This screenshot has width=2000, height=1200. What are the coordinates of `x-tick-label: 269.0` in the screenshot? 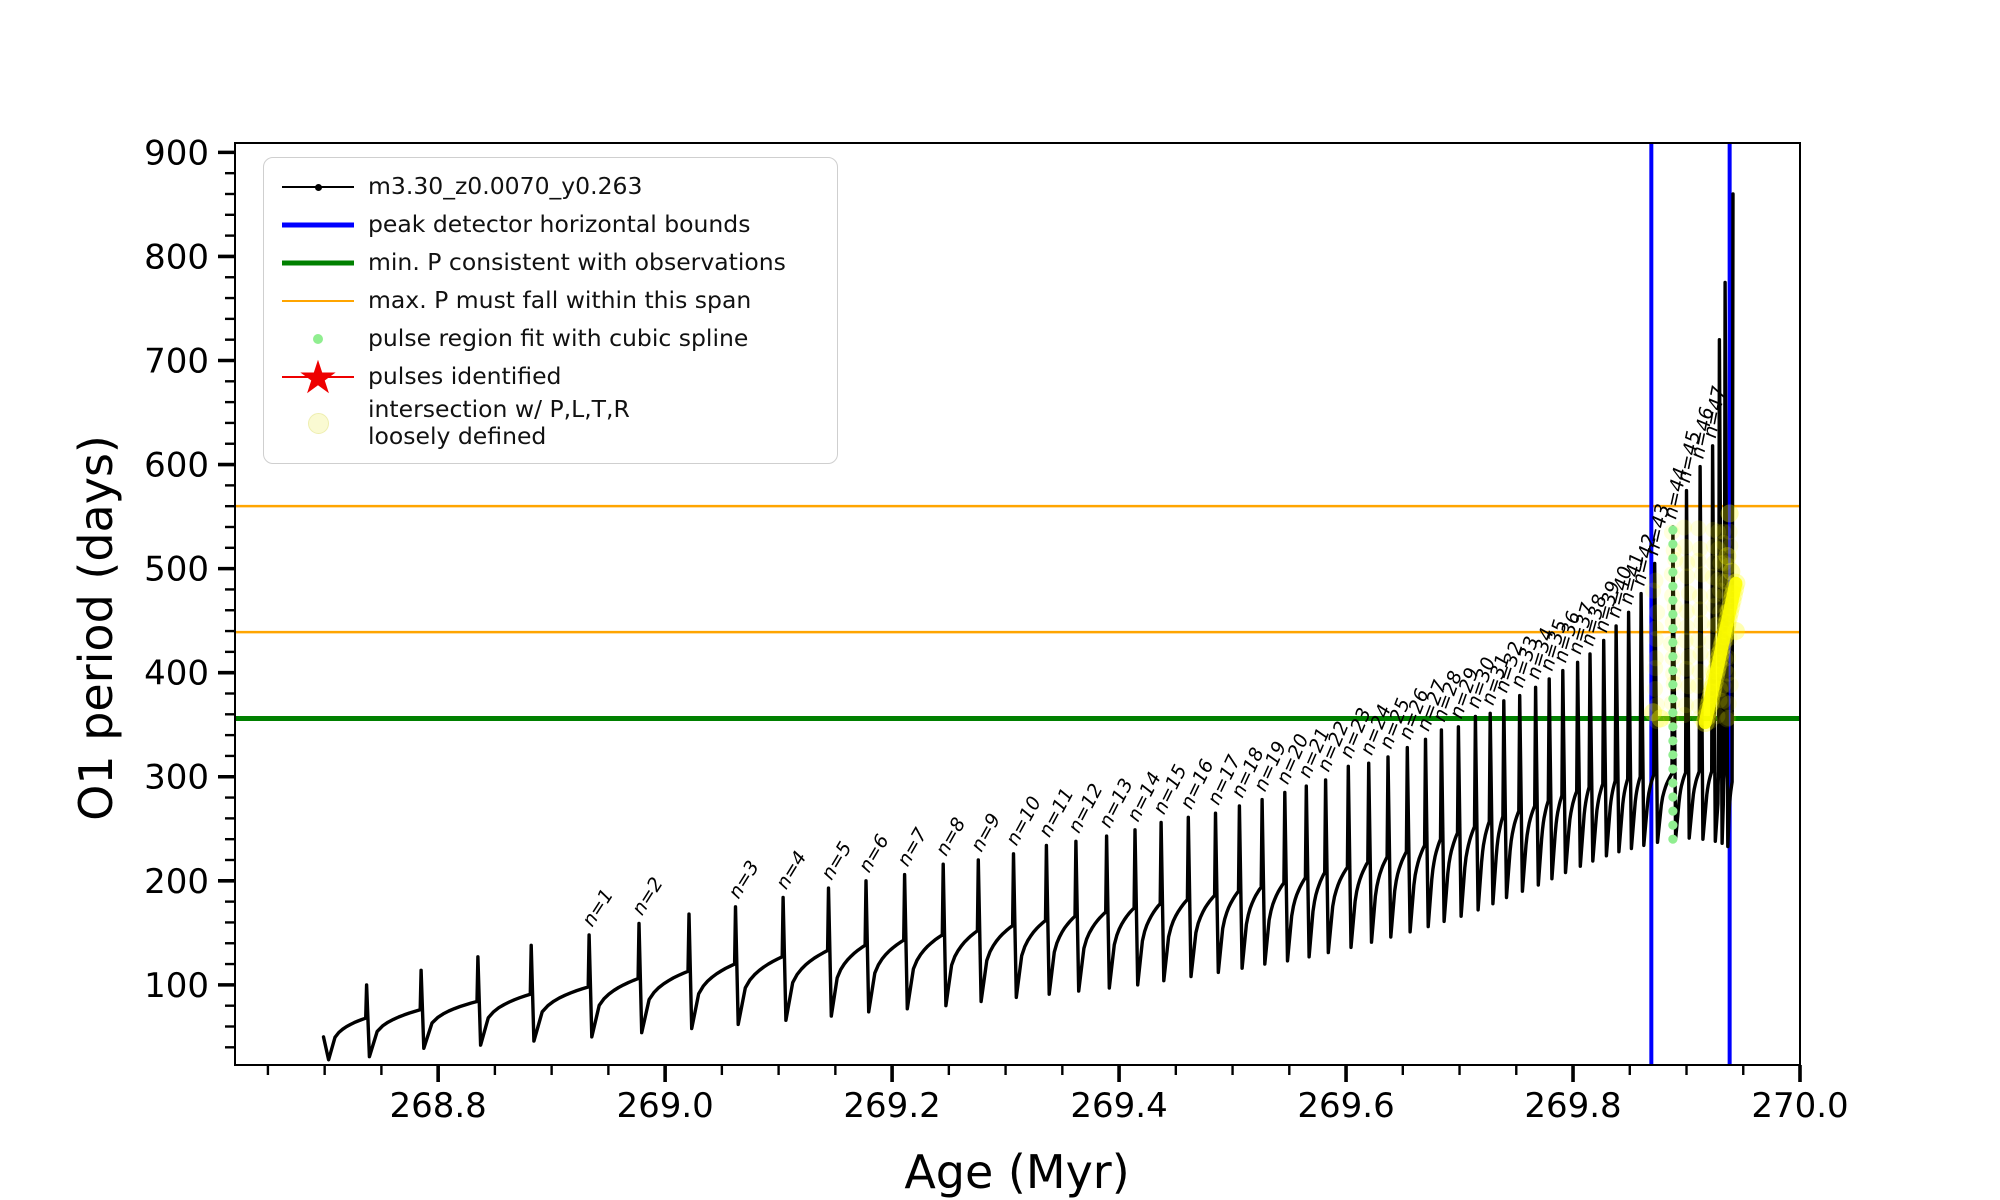 It's located at (664, 1106).